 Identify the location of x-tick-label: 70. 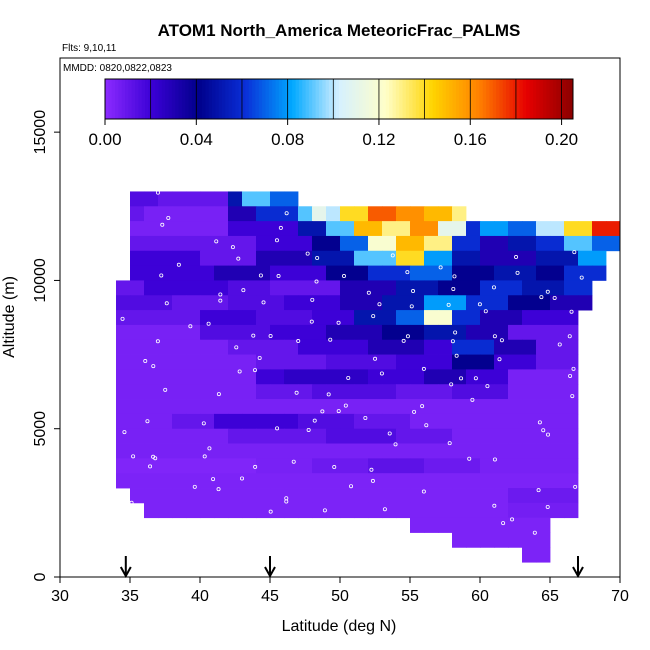
(620, 596).